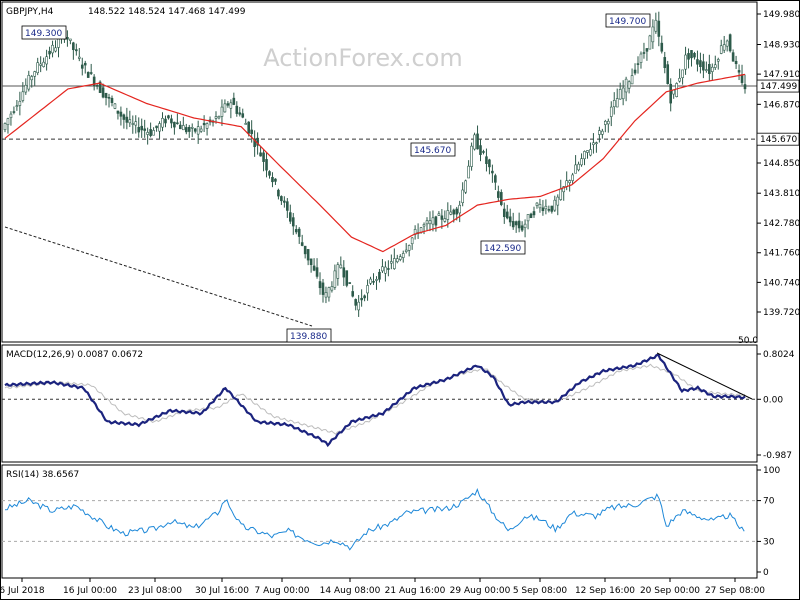 Image resolution: width=800 pixels, height=600 pixels. Describe the element at coordinates (415, 591) in the screenshot. I see `x-axis-tick-label: 21 Aug 16:00` at that location.